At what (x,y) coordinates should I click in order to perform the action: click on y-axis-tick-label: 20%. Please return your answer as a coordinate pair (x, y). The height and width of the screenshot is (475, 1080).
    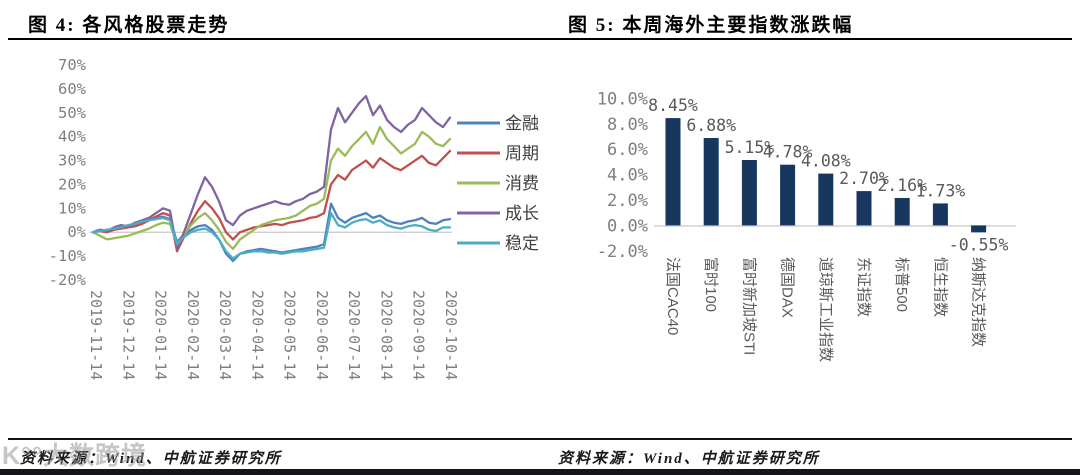
    Looking at the image, I should click on (72, 184).